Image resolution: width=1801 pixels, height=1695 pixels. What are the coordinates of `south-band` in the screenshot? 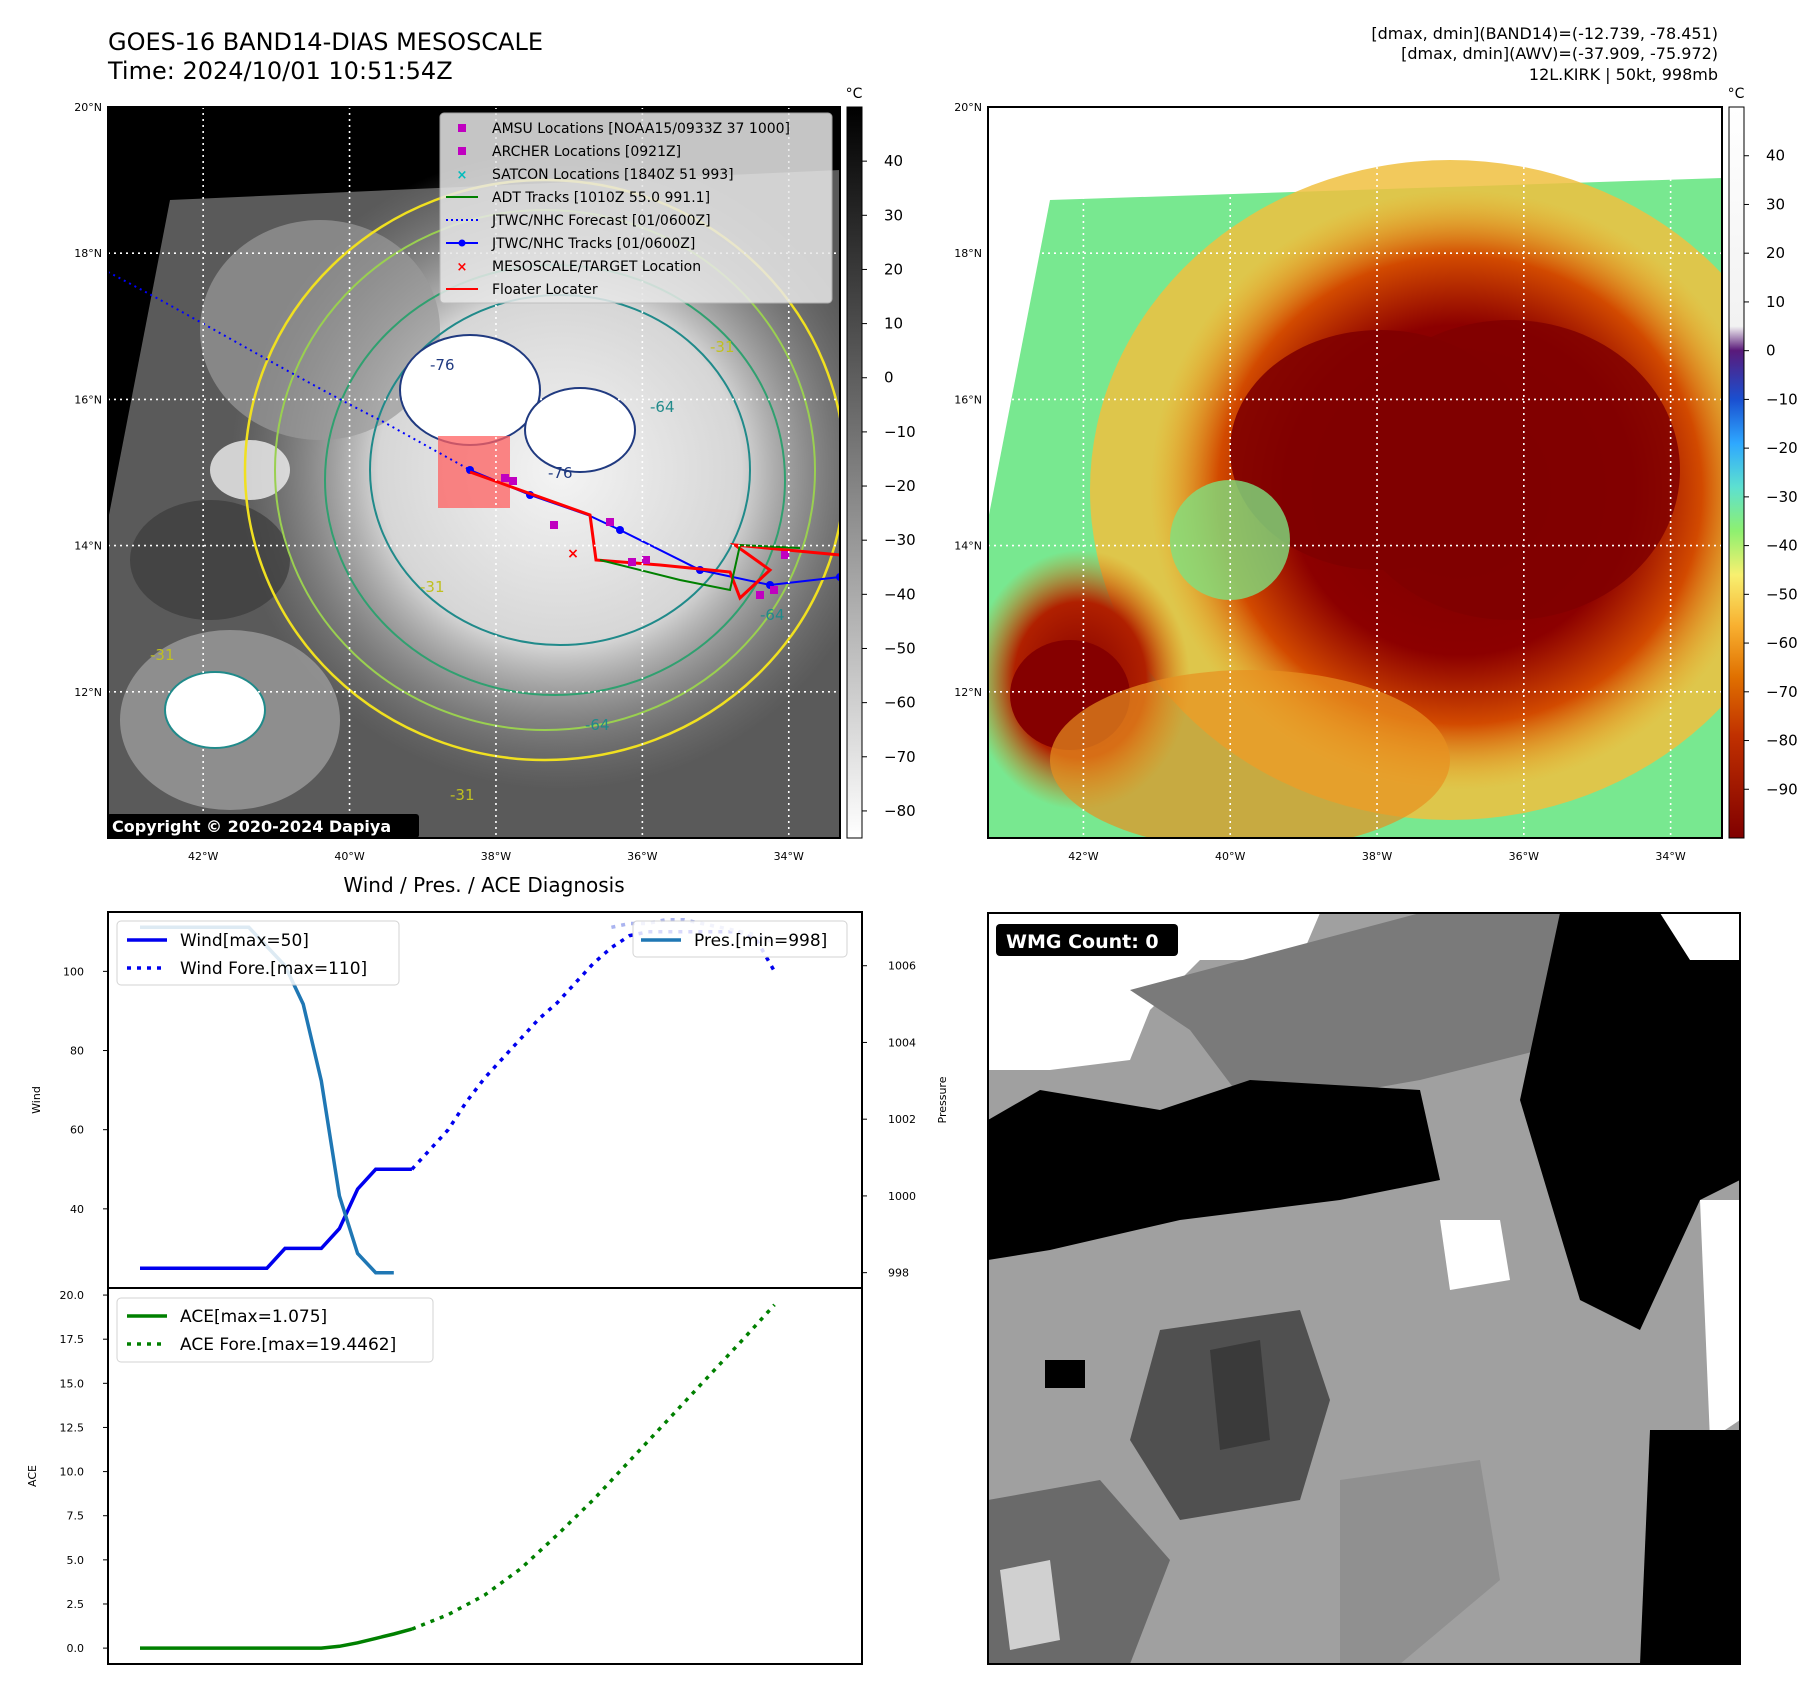 It's located at (1250, 754).